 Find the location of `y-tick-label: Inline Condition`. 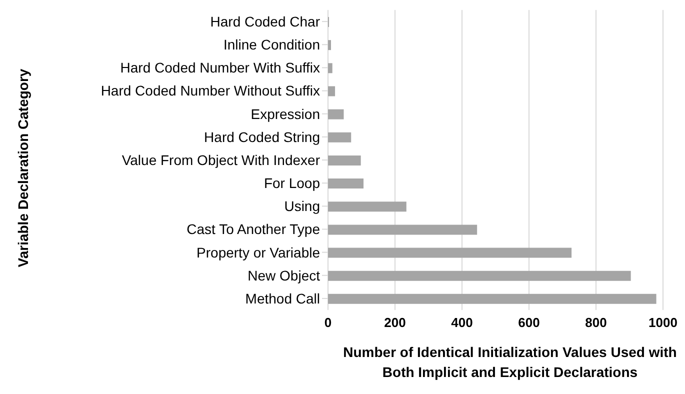

y-tick-label: Inline Condition is located at coordinates (271, 44).